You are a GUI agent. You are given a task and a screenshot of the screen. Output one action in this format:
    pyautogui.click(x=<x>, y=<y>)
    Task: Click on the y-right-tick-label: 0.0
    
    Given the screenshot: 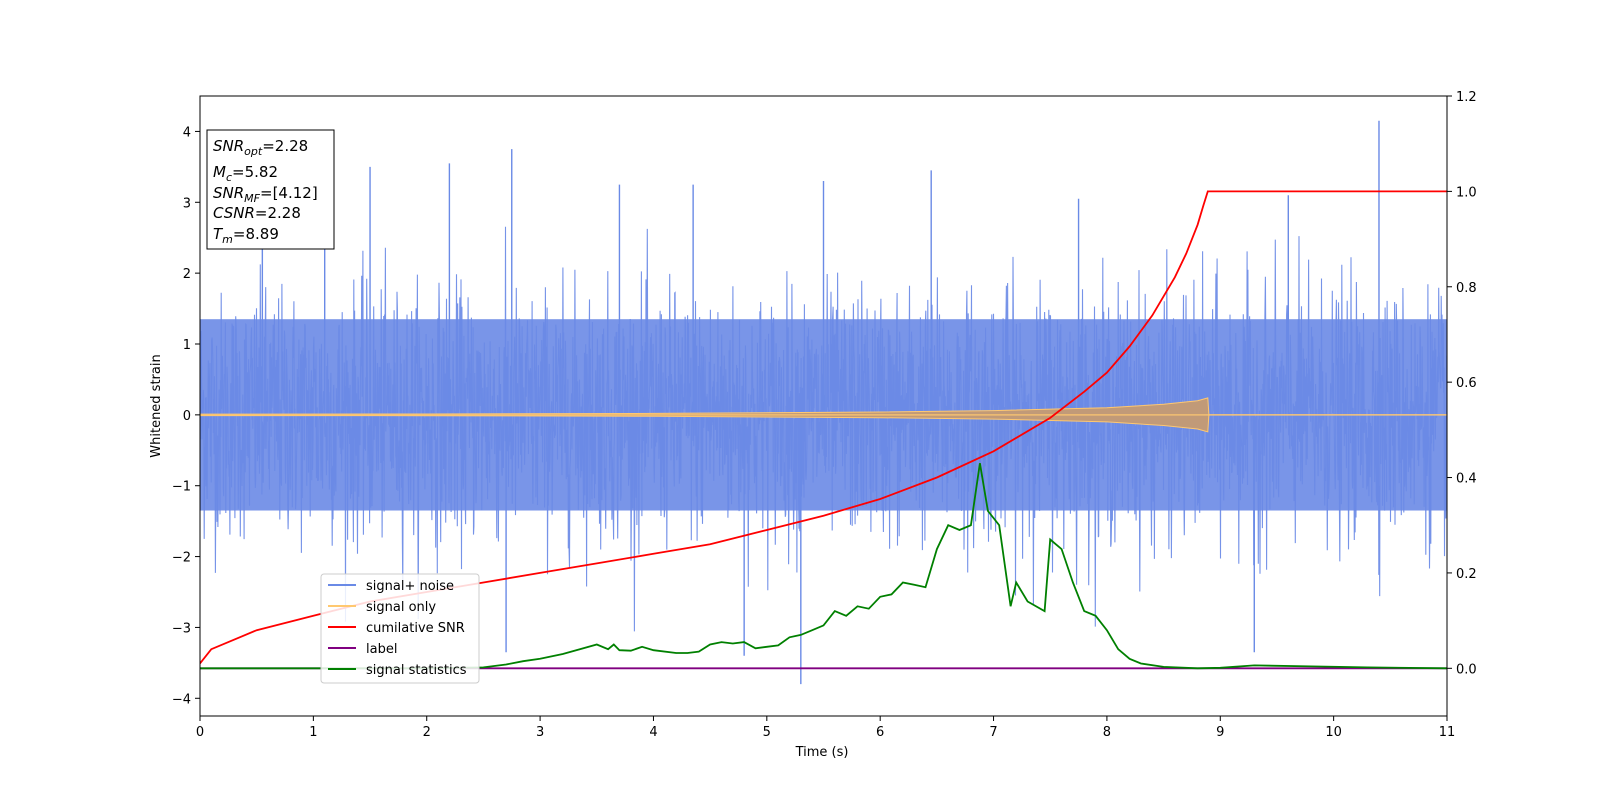 What is the action you would take?
    pyautogui.click(x=1466, y=669)
    